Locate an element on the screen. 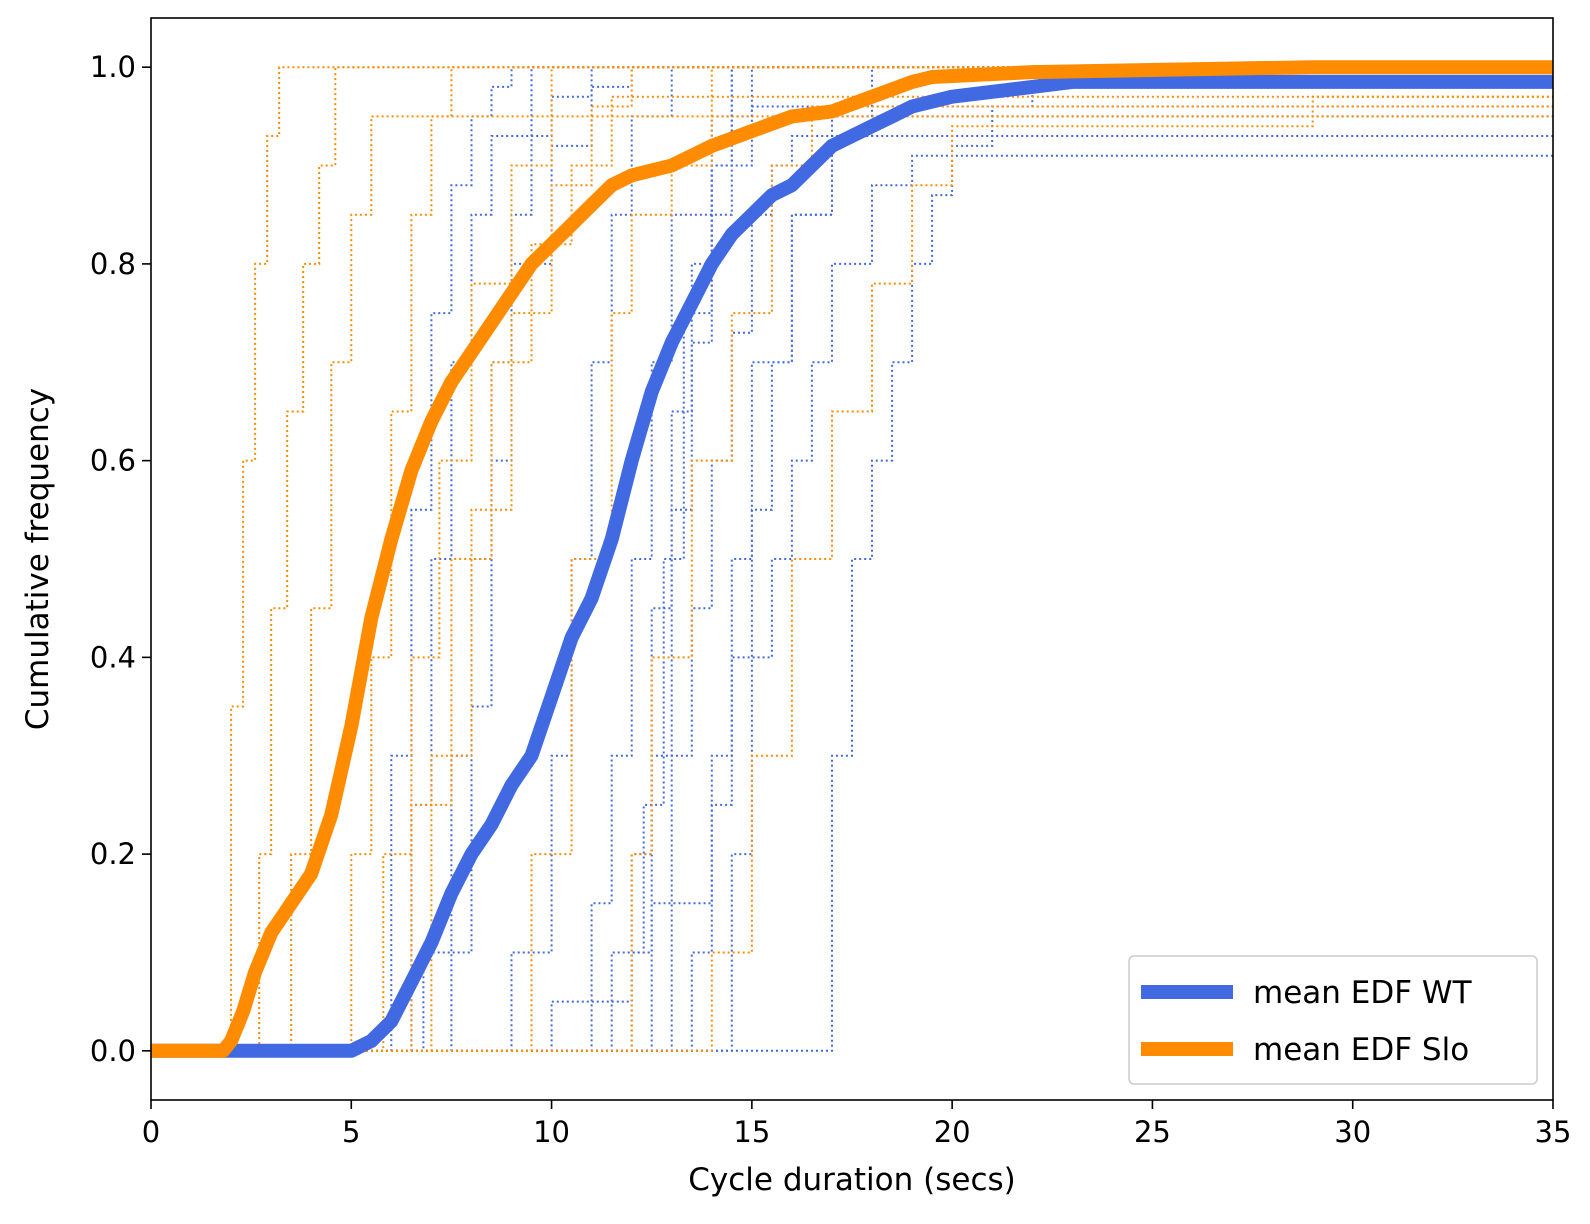 The image size is (1590, 1224). x-tick-label: 20 is located at coordinates (952, 1132).